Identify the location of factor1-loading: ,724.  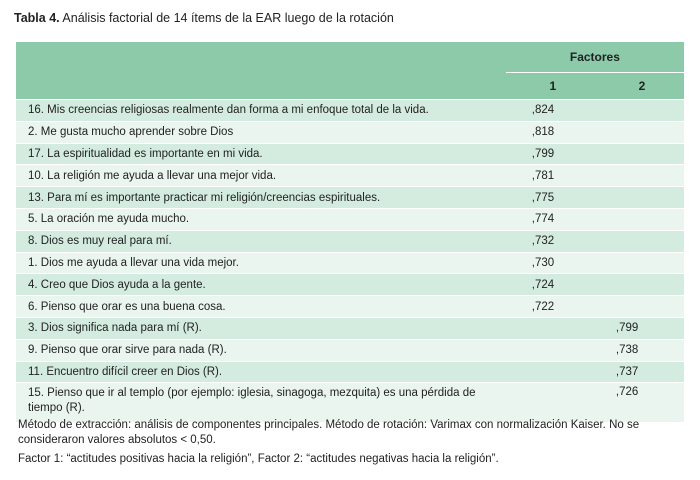
(552, 284).